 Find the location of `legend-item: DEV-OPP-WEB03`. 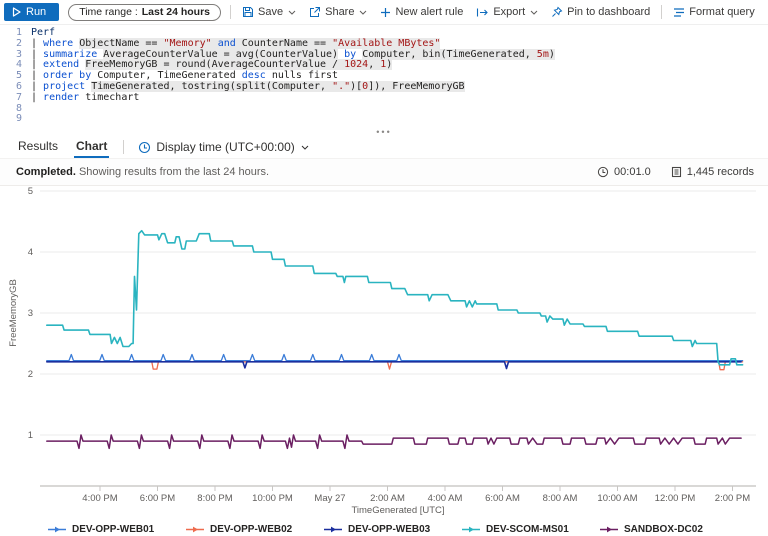

legend-item: DEV-OPP-WEB03 is located at coordinates (393, 529).